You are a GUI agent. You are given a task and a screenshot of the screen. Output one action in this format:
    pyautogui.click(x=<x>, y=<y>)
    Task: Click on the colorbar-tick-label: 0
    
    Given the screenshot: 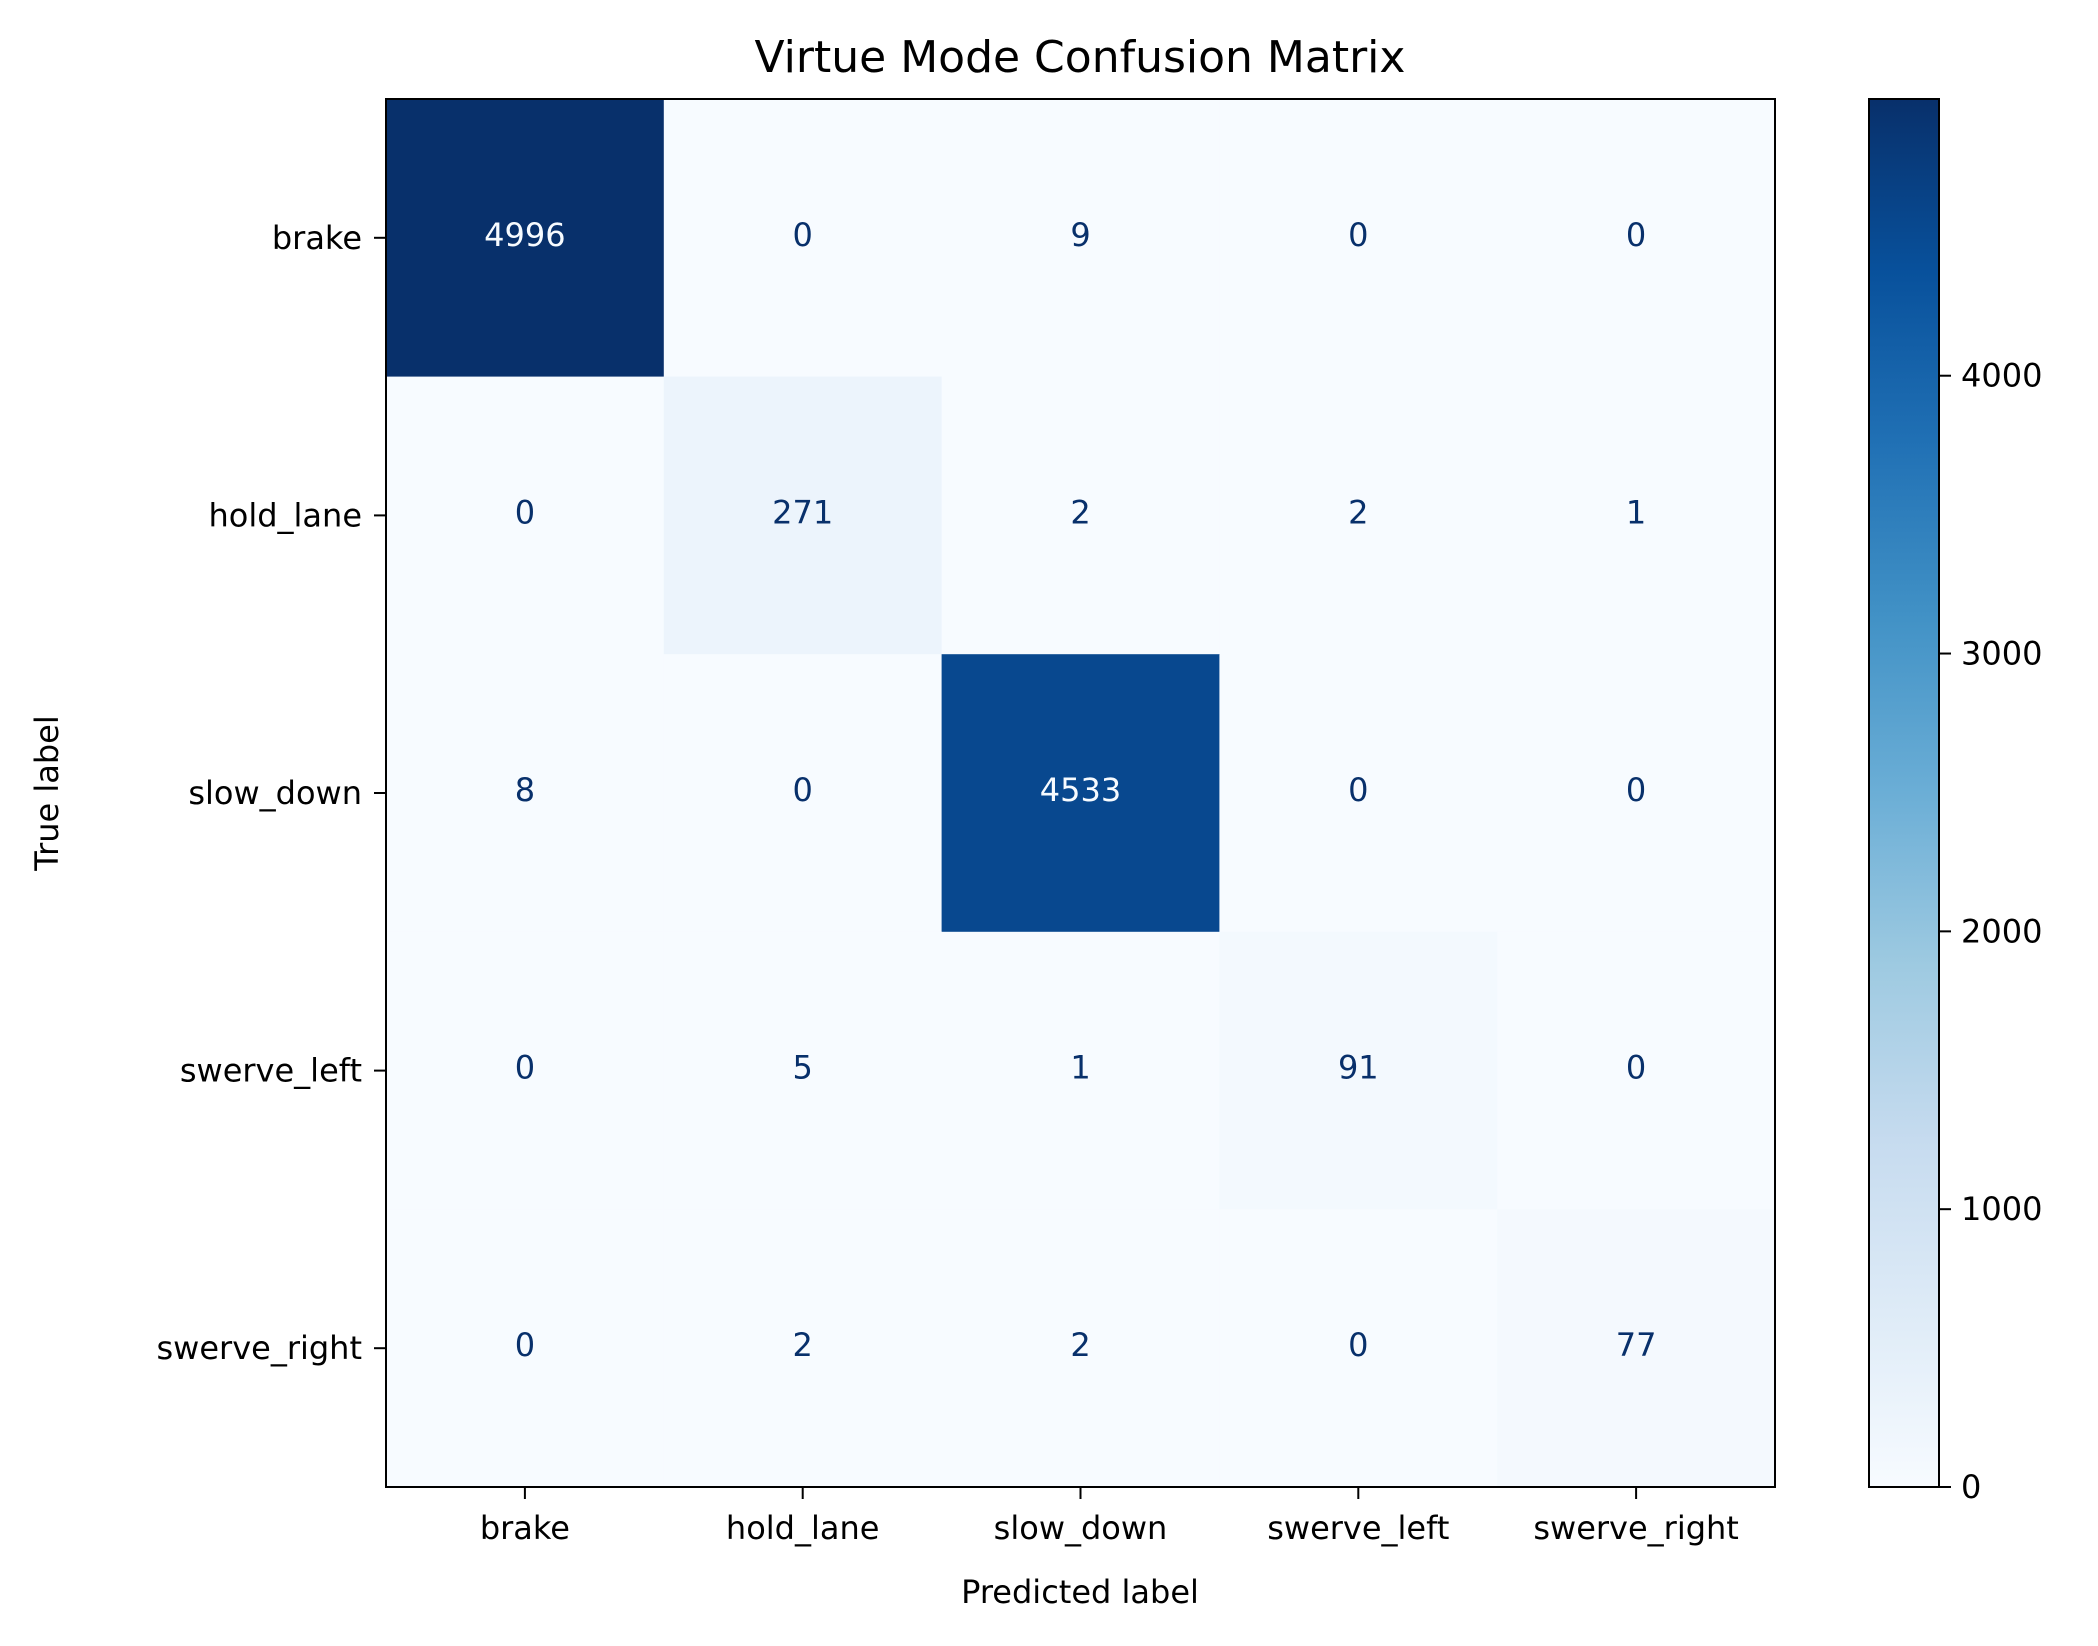 What is the action you would take?
    pyautogui.click(x=1971, y=1487)
    